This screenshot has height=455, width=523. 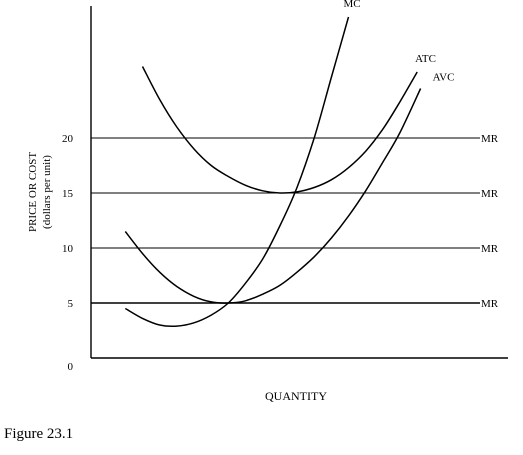 I want to click on atc-curve, so click(x=279, y=130).